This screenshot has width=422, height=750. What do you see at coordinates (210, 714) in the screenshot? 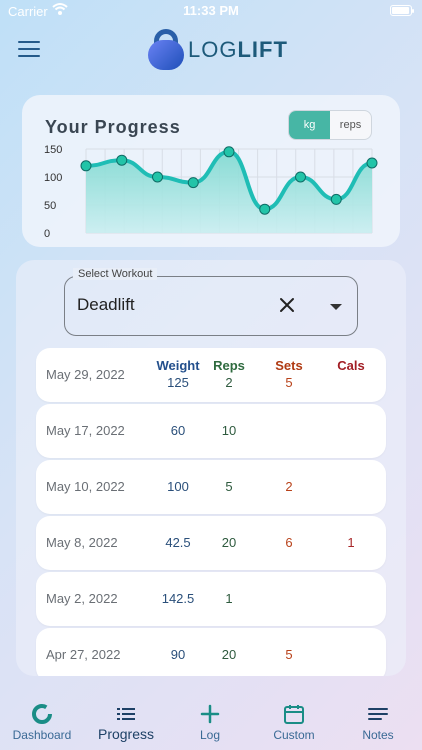
I see `plus-icon` at bounding box center [210, 714].